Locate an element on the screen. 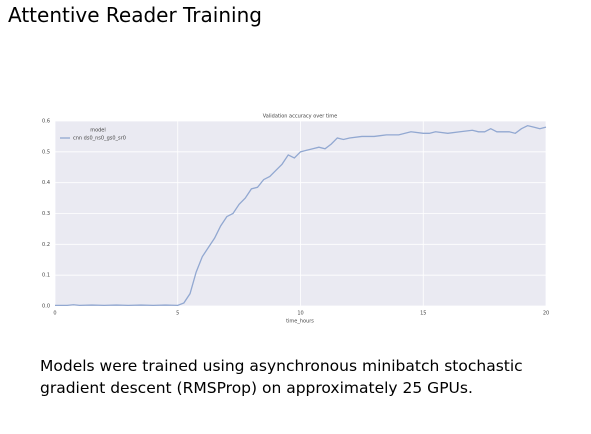 This screenshot has width=591, height=434. y-tick-label: 0.0 is located at coordinates (46, 307).